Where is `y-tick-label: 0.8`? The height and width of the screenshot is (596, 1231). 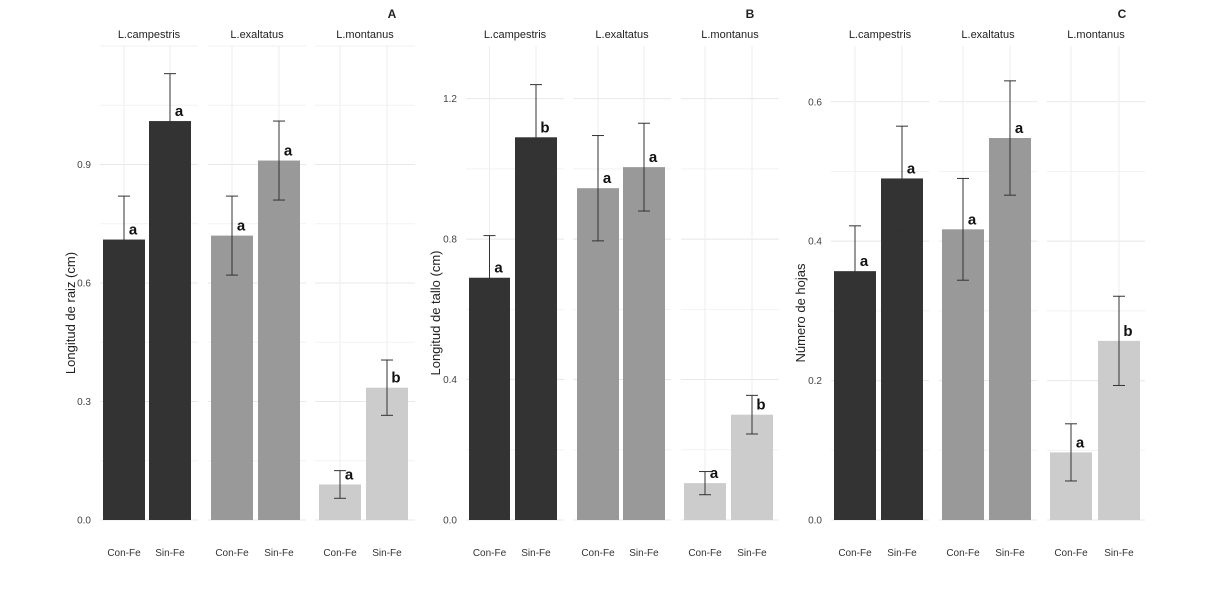 y-tick-label: 0.8 is located at coordinates (450, 240).